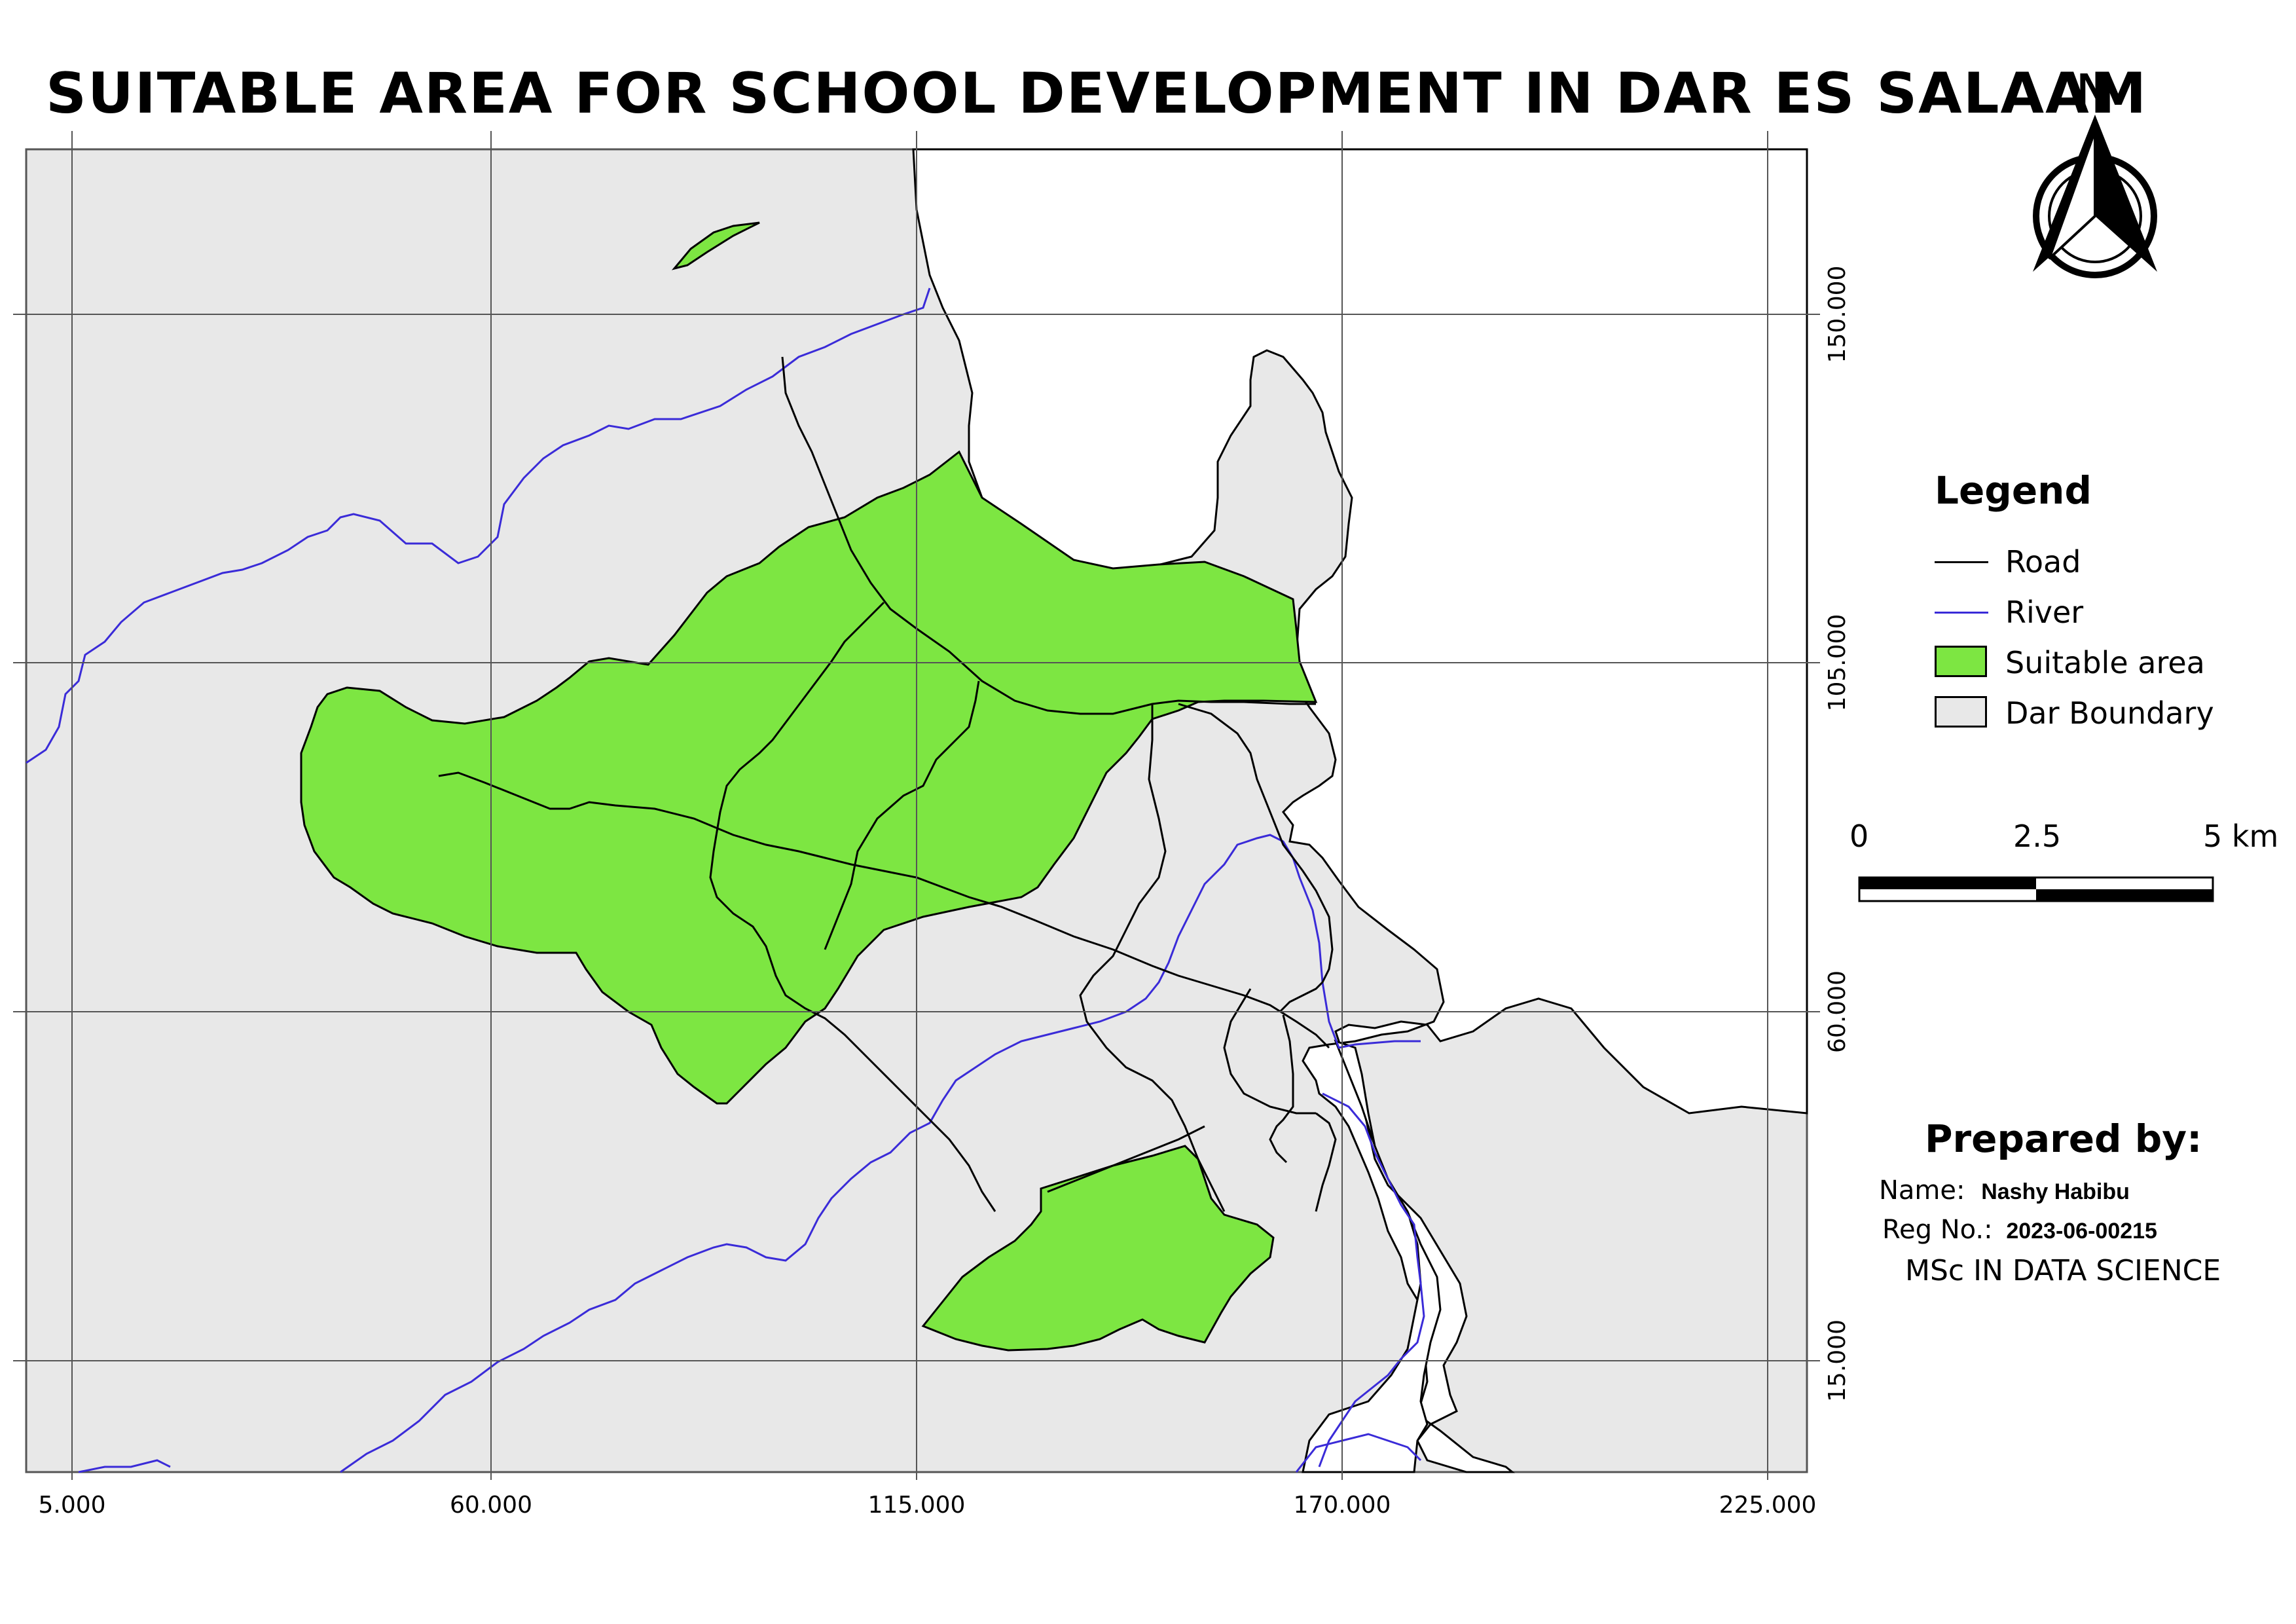 The image size is (2296, 1624). I want to click on suitable-area-north-islet, so click(715, 245).